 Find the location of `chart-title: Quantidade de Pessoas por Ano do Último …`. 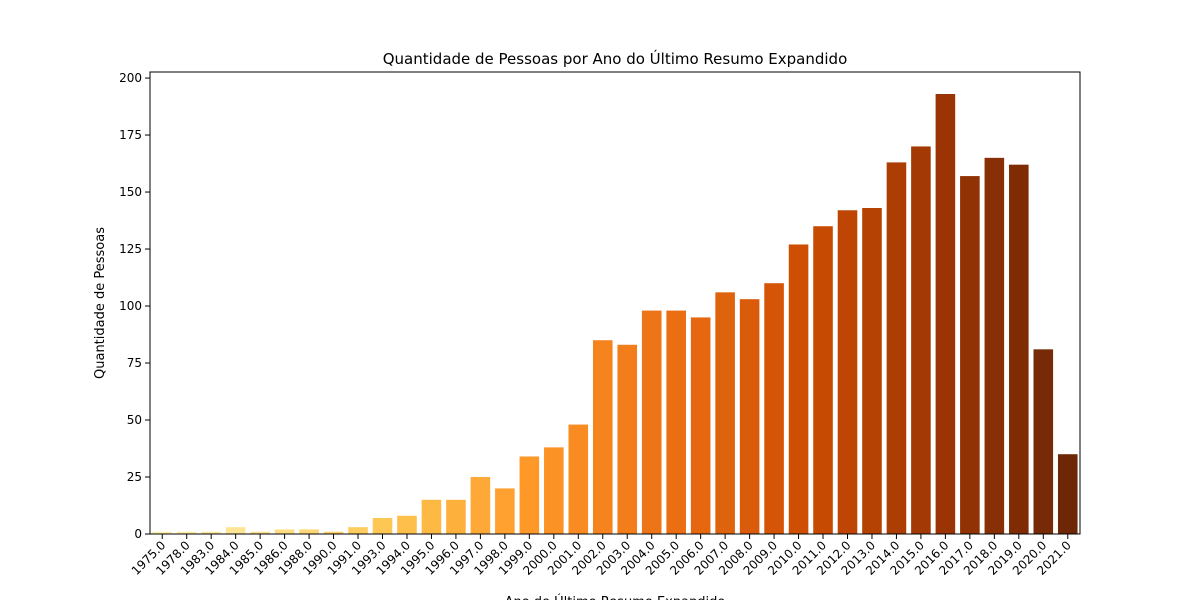

chart-title: Quantidade de Pessoas por Ano do Último … is located at coordinates (615, 58).